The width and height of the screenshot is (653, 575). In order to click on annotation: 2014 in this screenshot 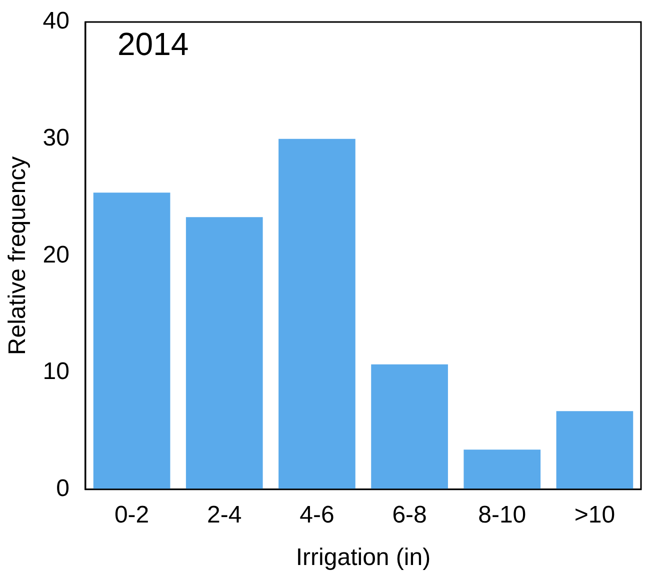, I will do `click(153, 44)`.